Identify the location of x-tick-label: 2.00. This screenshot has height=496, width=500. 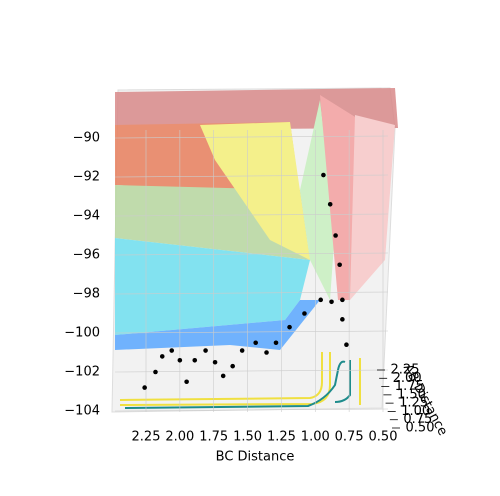
(179, 437).